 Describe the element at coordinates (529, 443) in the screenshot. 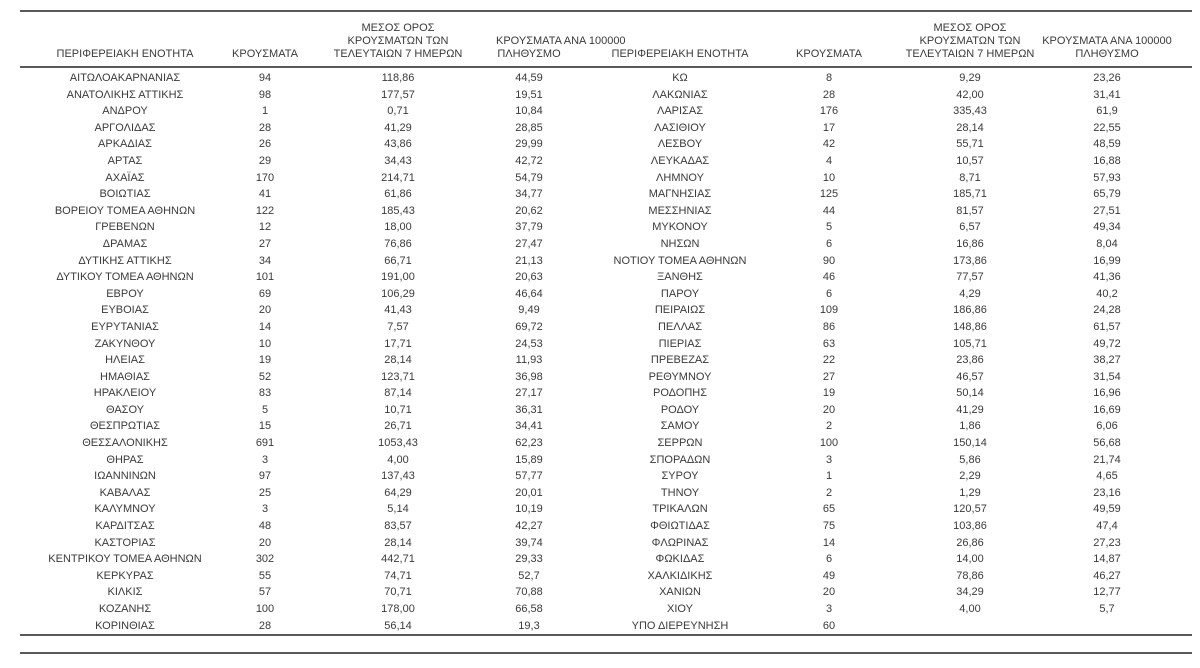

I see `per100k-cell: 62,23` at that location.